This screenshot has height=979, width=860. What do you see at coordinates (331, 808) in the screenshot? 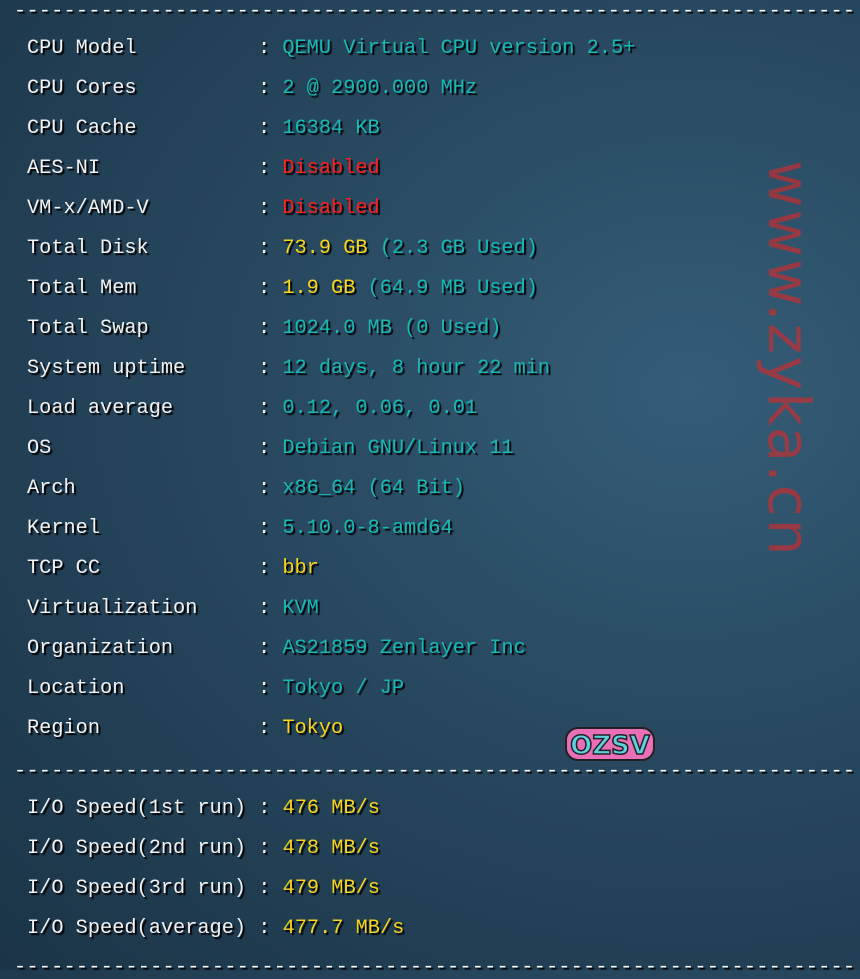
I see `io-value: 476 MB/s` at bounding box center [331, 808].